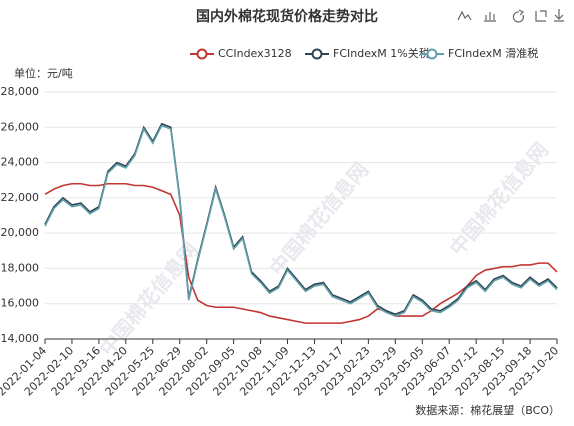 This screenshot has height=426, width=574. I want to click on y-unit: 单位：元/吨, so click(43, 73).